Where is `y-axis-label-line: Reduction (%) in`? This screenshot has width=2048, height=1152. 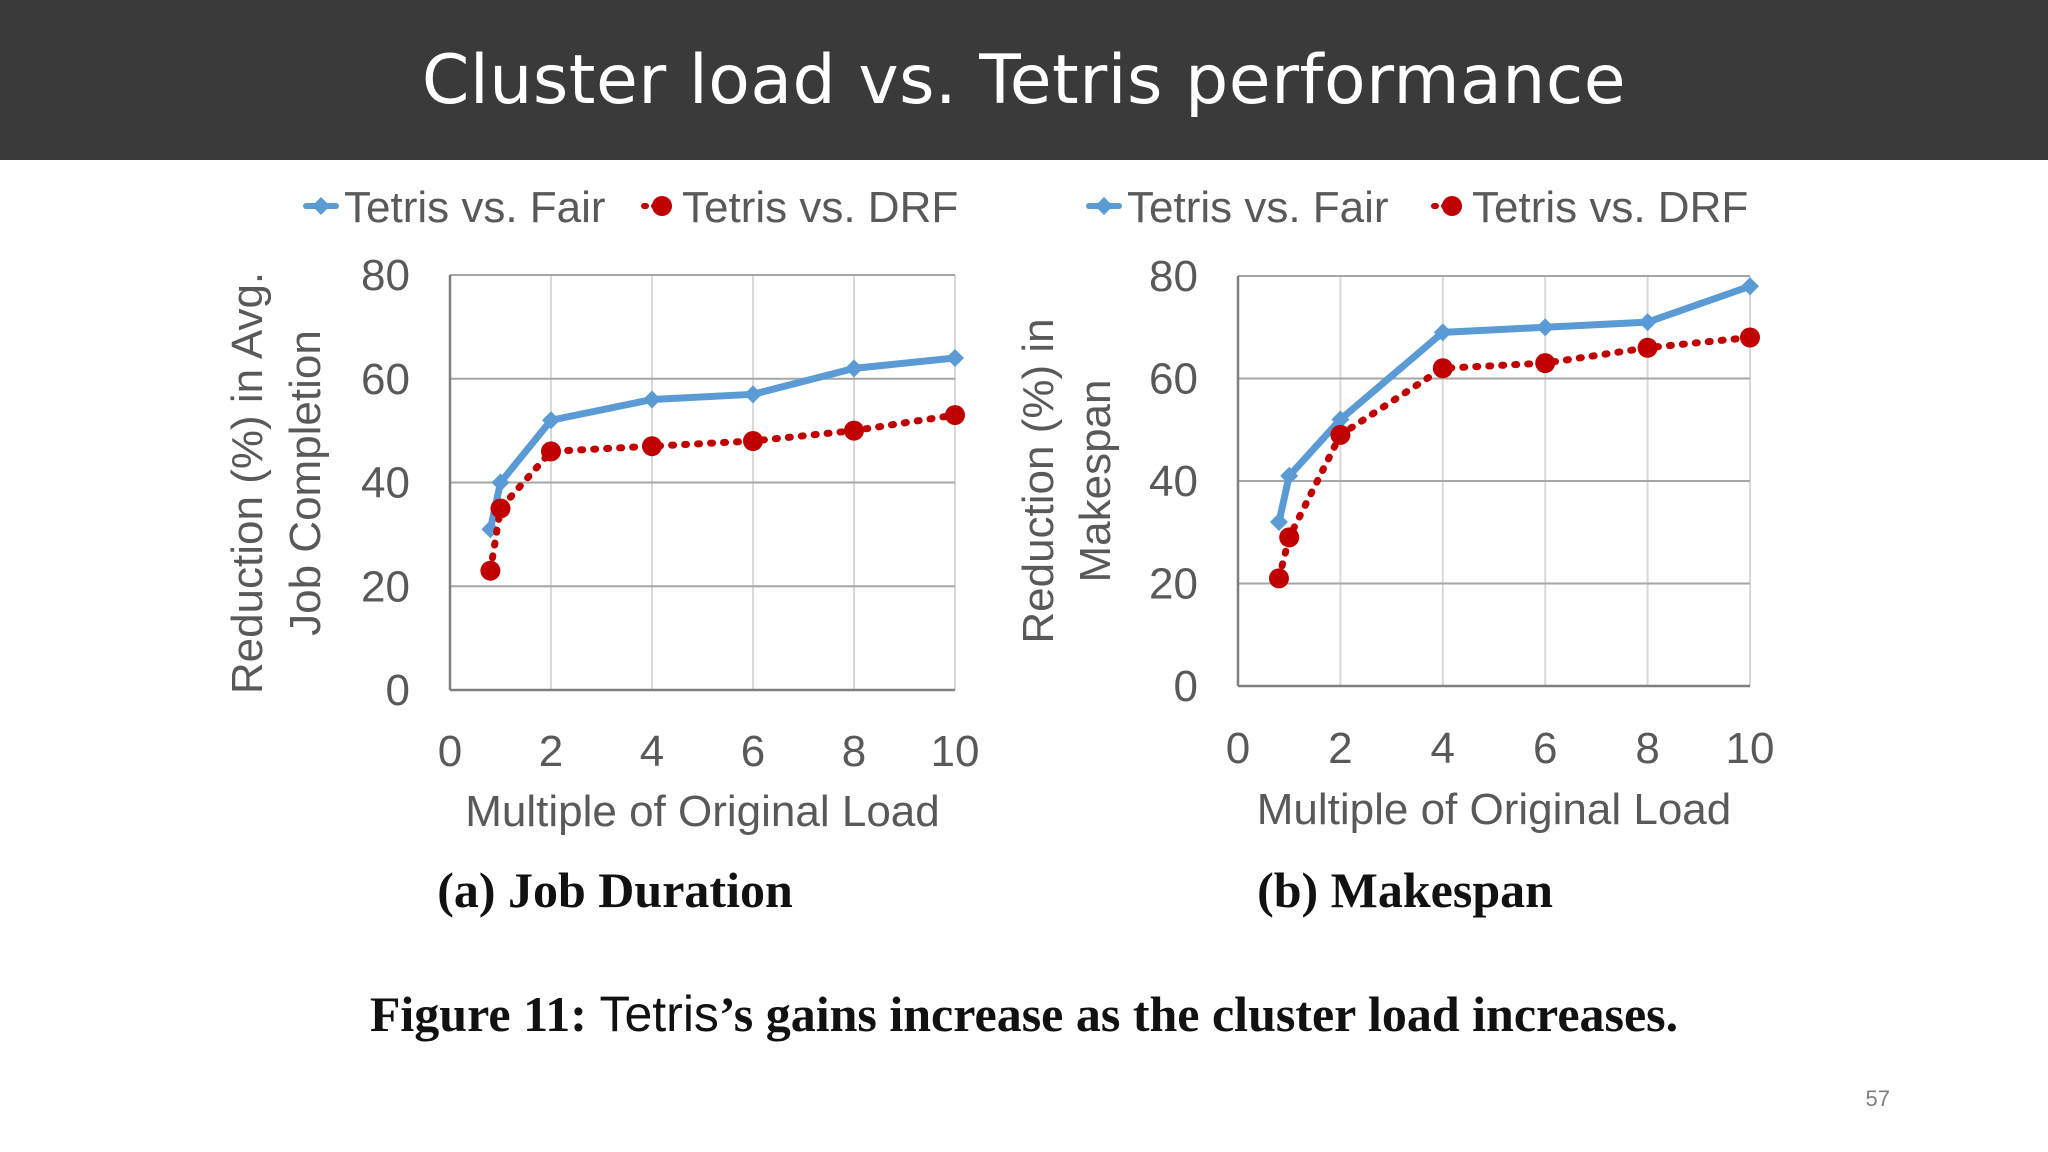 y-axis-label-line: Reduction (%) in is located at coordinates (1038, 480).